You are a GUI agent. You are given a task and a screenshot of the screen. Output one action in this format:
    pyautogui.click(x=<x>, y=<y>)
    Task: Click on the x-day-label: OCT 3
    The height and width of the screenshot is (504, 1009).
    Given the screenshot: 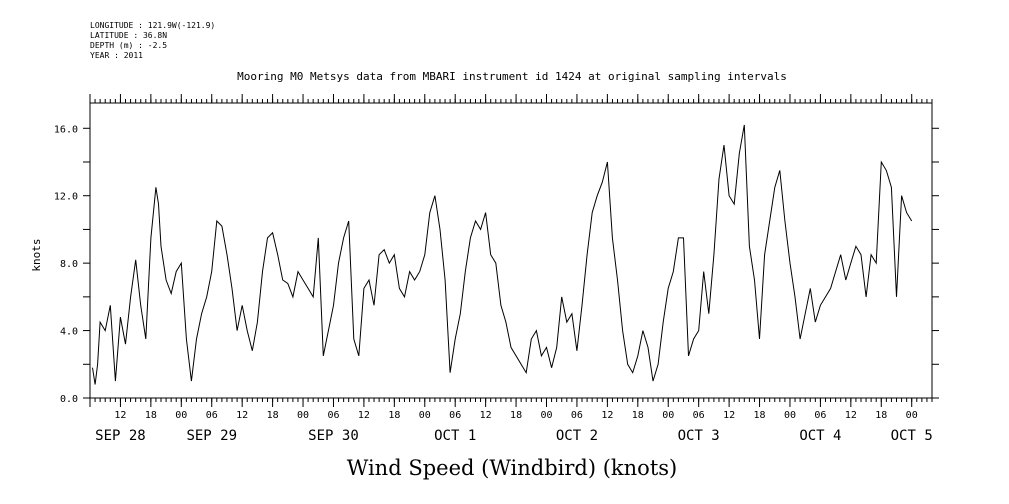 What is the action you would take?
    pyautogui.click(x=699, y=436)
    